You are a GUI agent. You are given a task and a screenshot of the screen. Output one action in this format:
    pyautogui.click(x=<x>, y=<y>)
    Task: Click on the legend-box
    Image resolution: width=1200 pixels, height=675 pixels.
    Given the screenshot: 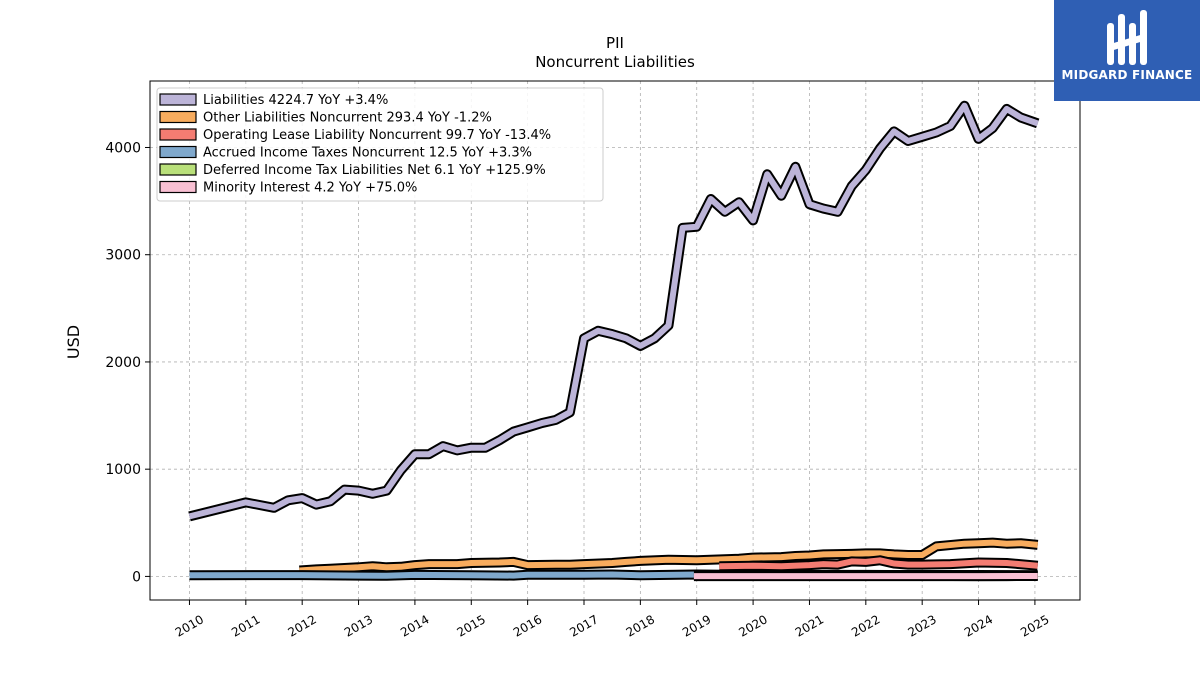 What is the action you would take?
    pyautogui.click(x=380, y=144)
    